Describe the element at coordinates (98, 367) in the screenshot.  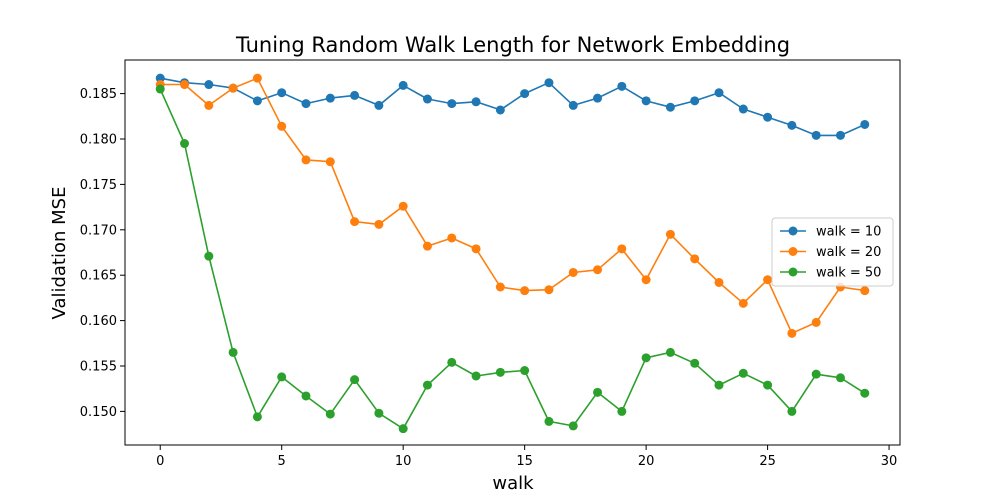
I see `y-tick-label: 0.155` at that location.